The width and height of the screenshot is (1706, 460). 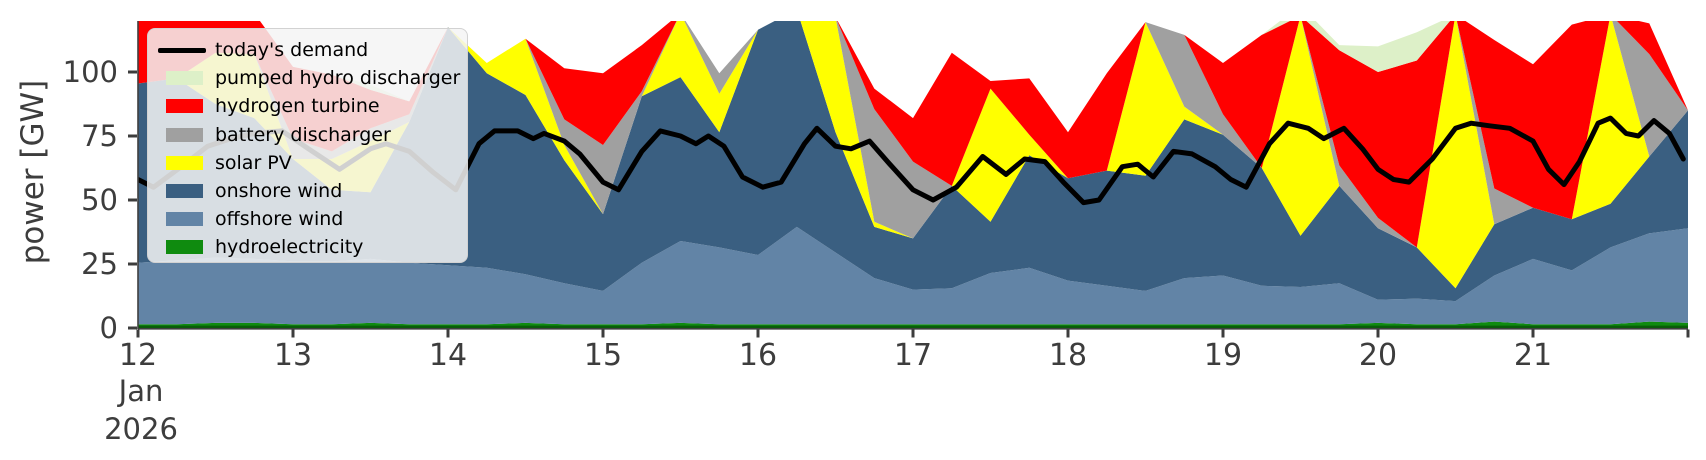 I want to click on y-tick-label: 0, so click(x=108, y=328).